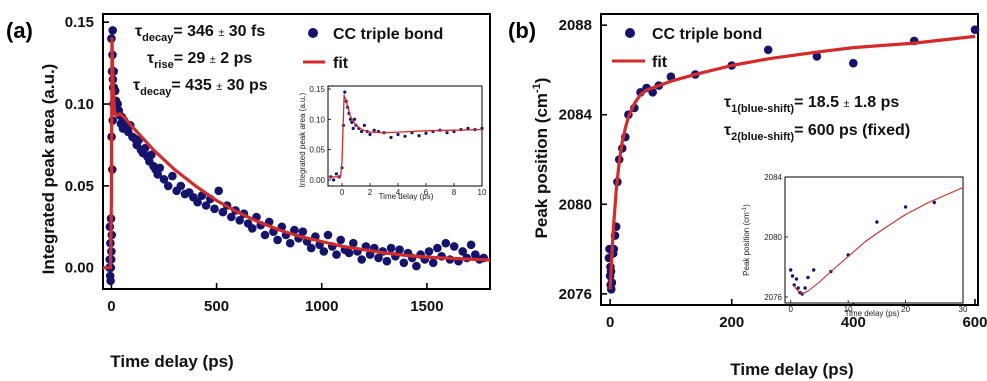 This screenshot has height=381, width=987. Describe the element at coordinates (193, 85) in the screenshot. I see `panel-a-annotation-value: = 435` at that location.